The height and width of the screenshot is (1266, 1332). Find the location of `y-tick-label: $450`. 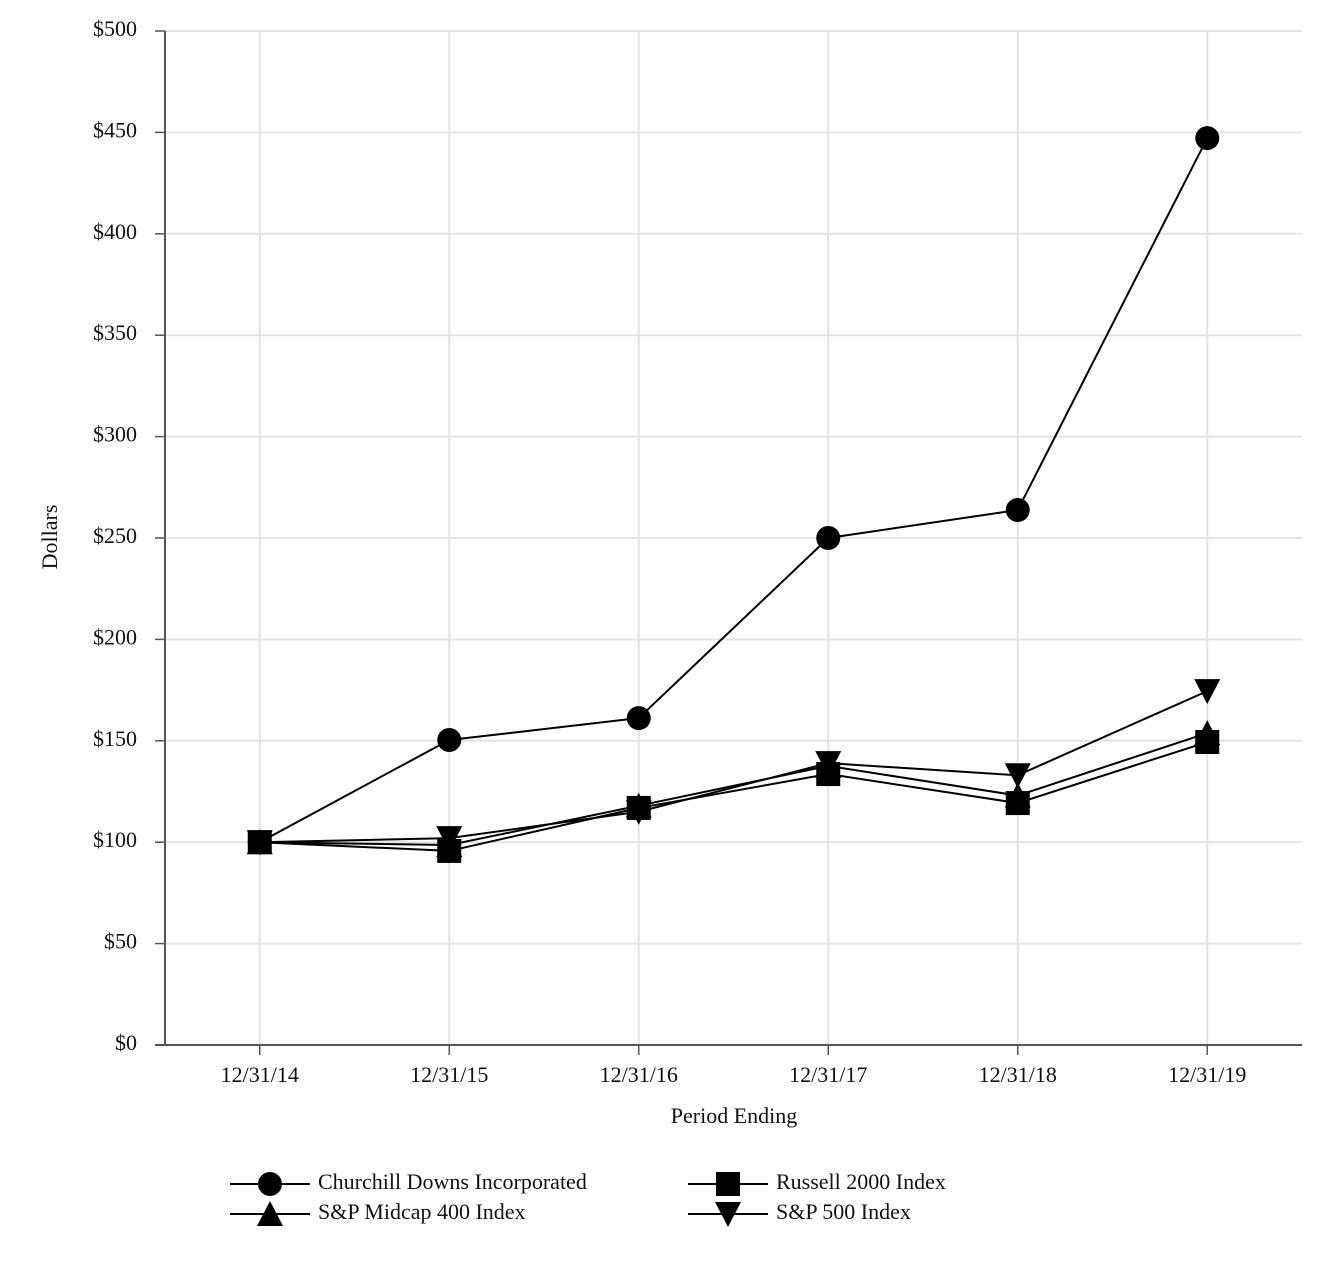

y-tick-label: $450 is located at coordinates (115, 129).